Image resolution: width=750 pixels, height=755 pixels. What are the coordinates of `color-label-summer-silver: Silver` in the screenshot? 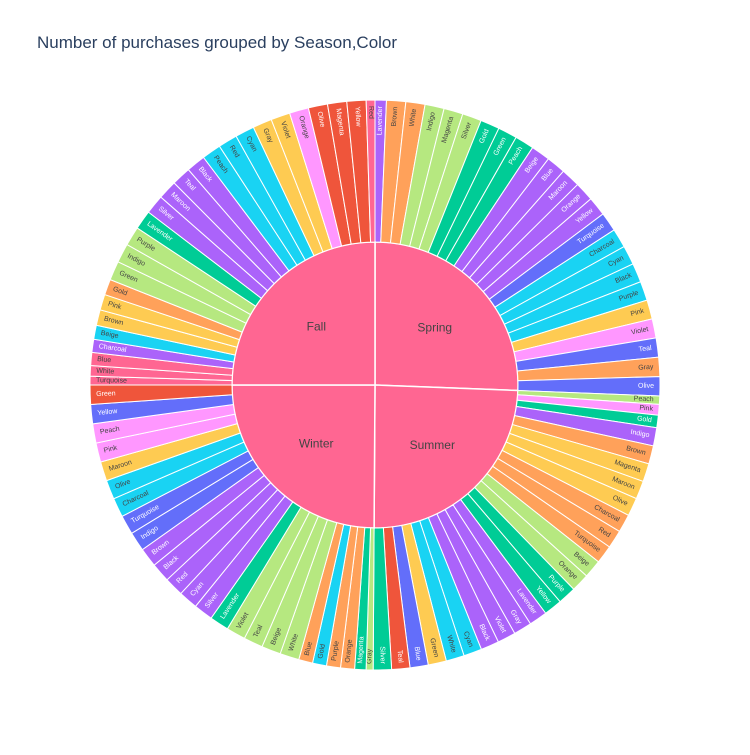 It's located at (381, 655).